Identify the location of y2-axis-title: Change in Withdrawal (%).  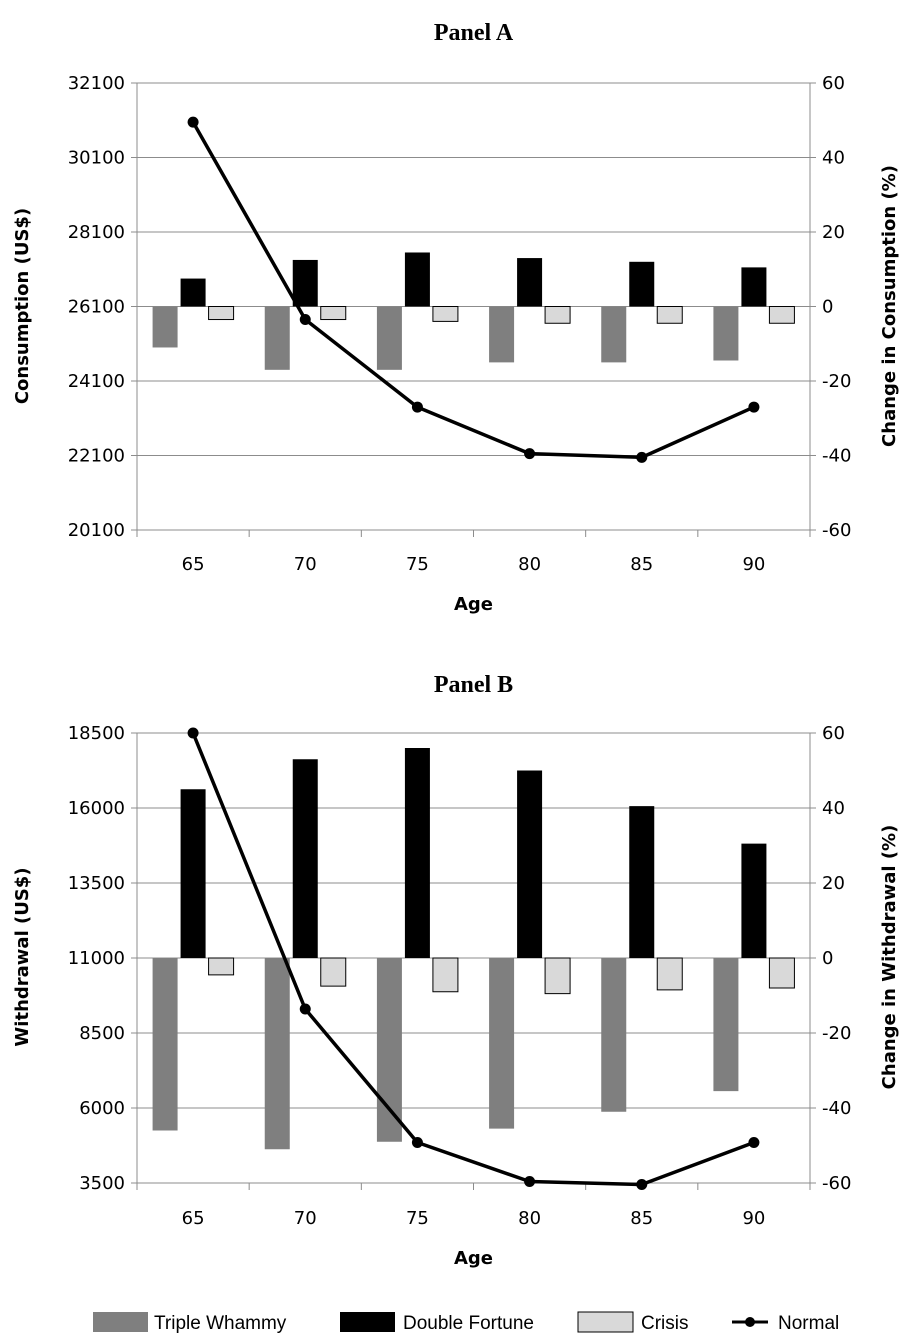
(889, 957).